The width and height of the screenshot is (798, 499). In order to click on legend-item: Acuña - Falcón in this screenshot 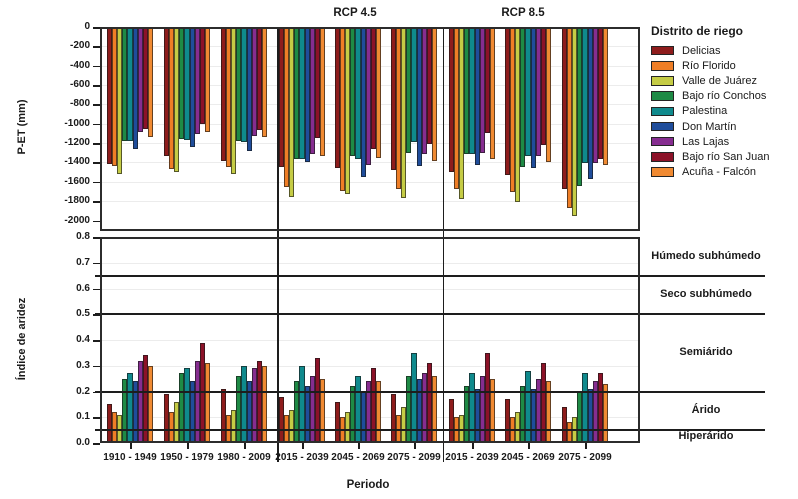, I will do `click(710, 172)`.